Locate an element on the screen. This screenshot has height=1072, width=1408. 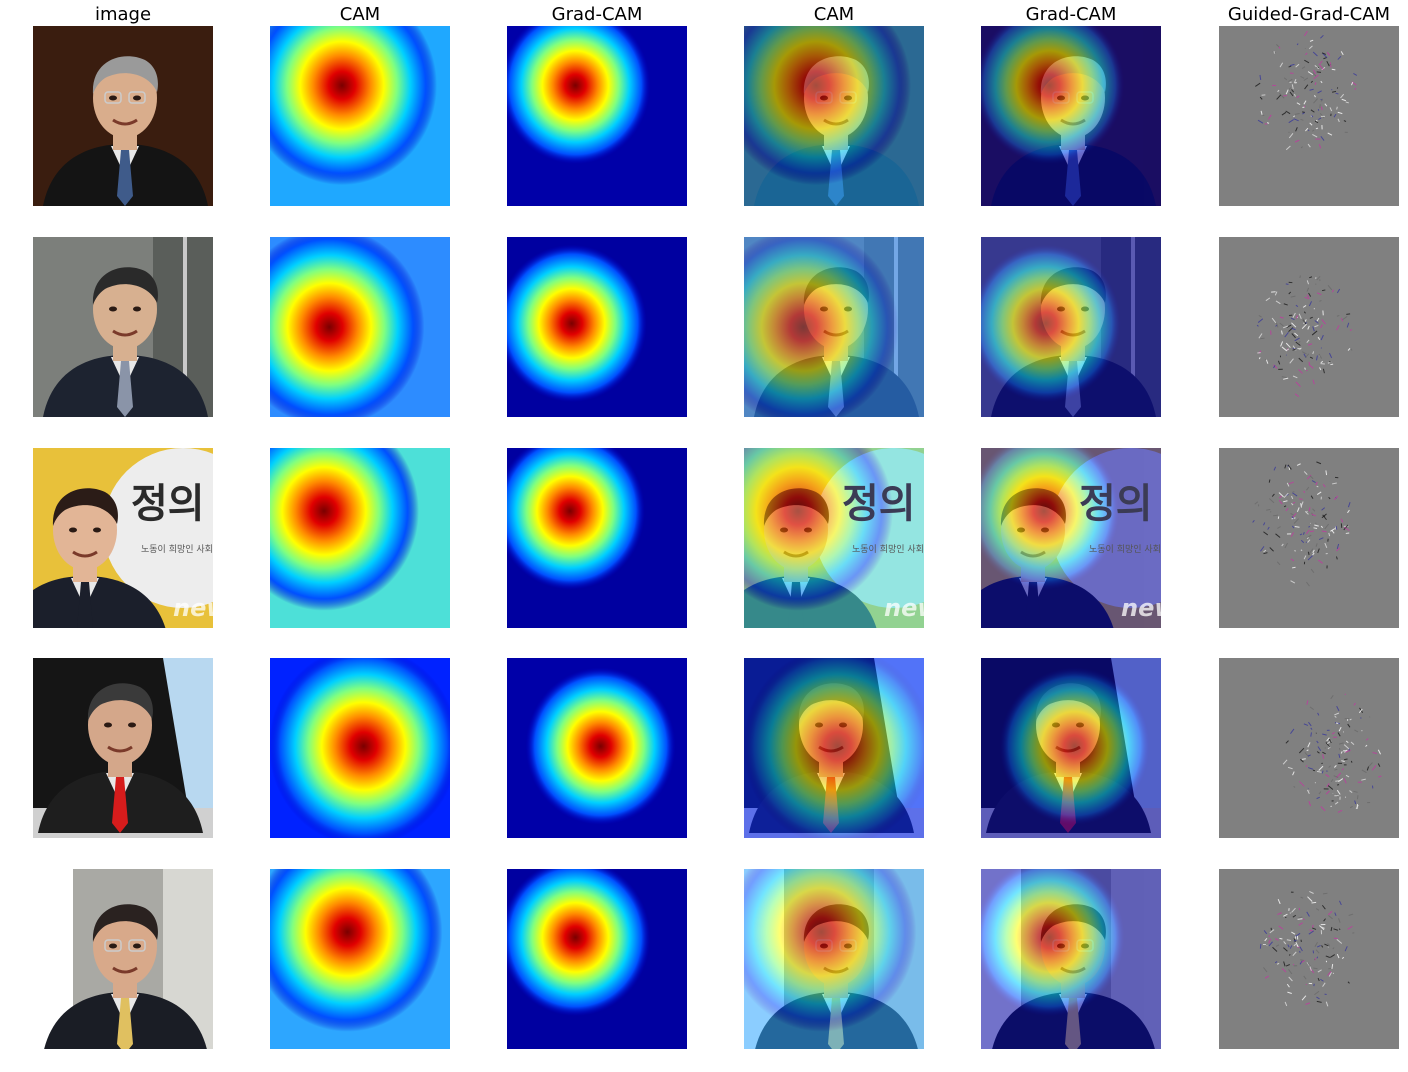
panel-r5-photo is located at coordinates (123, 959).